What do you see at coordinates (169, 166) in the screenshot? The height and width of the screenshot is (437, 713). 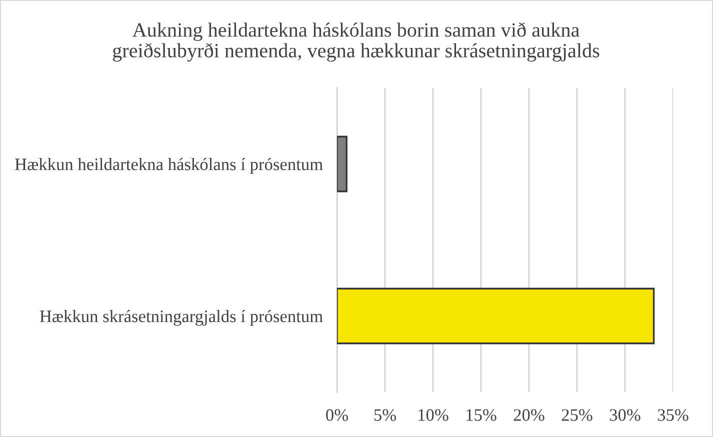 I see `y-tick-label: Hækkun heildartekna háskólans í prósentum` at bounding box center [169, 166].